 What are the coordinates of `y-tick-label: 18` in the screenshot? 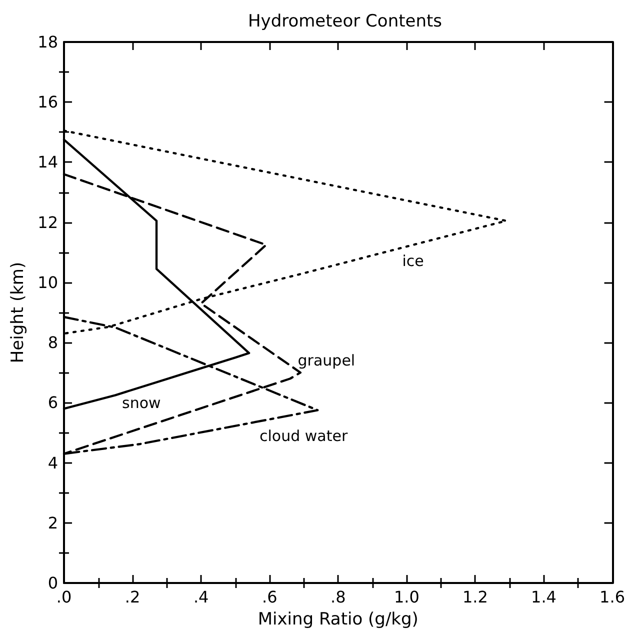 It's located at (48, 42).